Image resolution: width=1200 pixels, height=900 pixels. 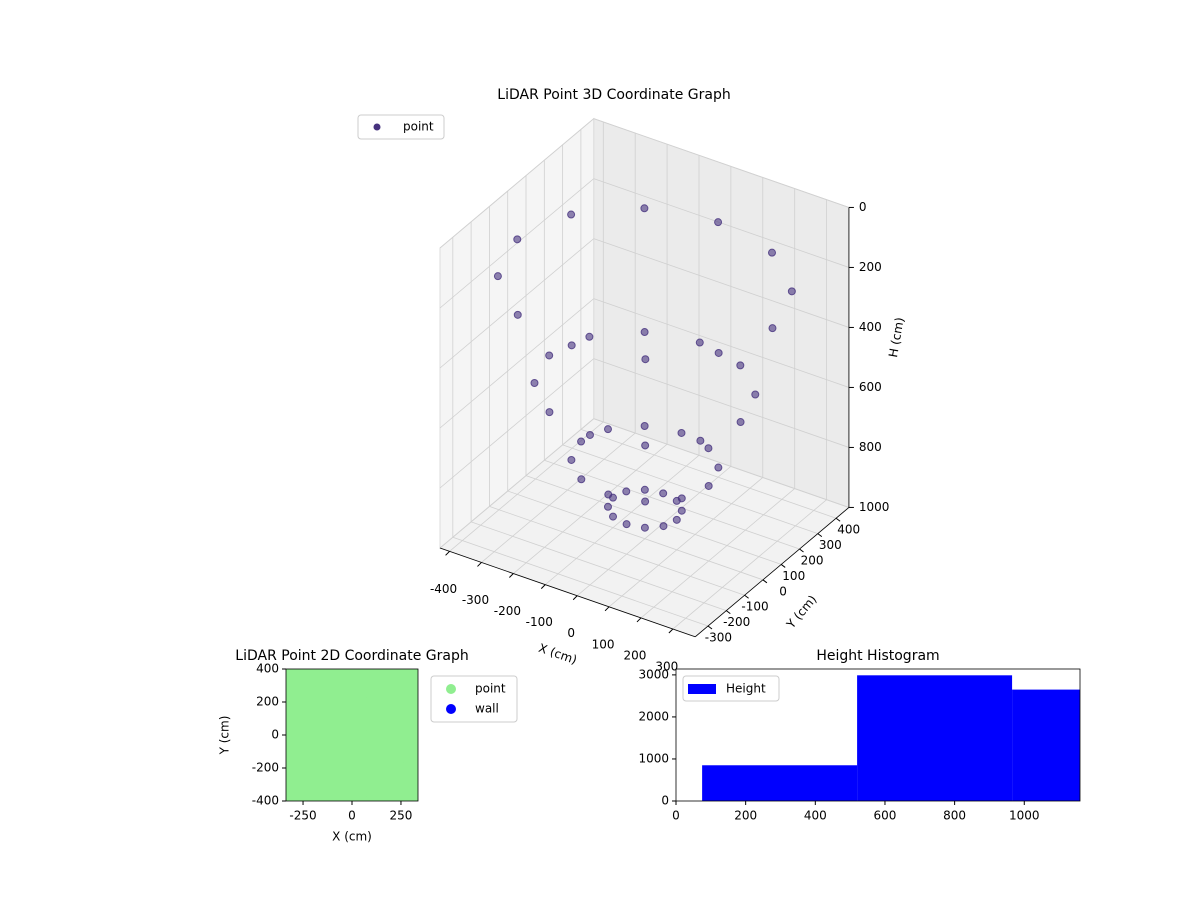 I want to click on axes-frame, so click(x=878, y=735).